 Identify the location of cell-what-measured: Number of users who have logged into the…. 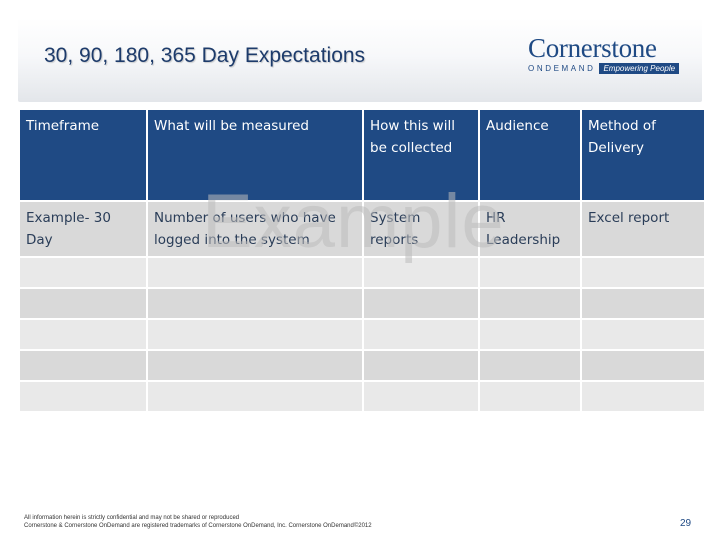
(255, 229).